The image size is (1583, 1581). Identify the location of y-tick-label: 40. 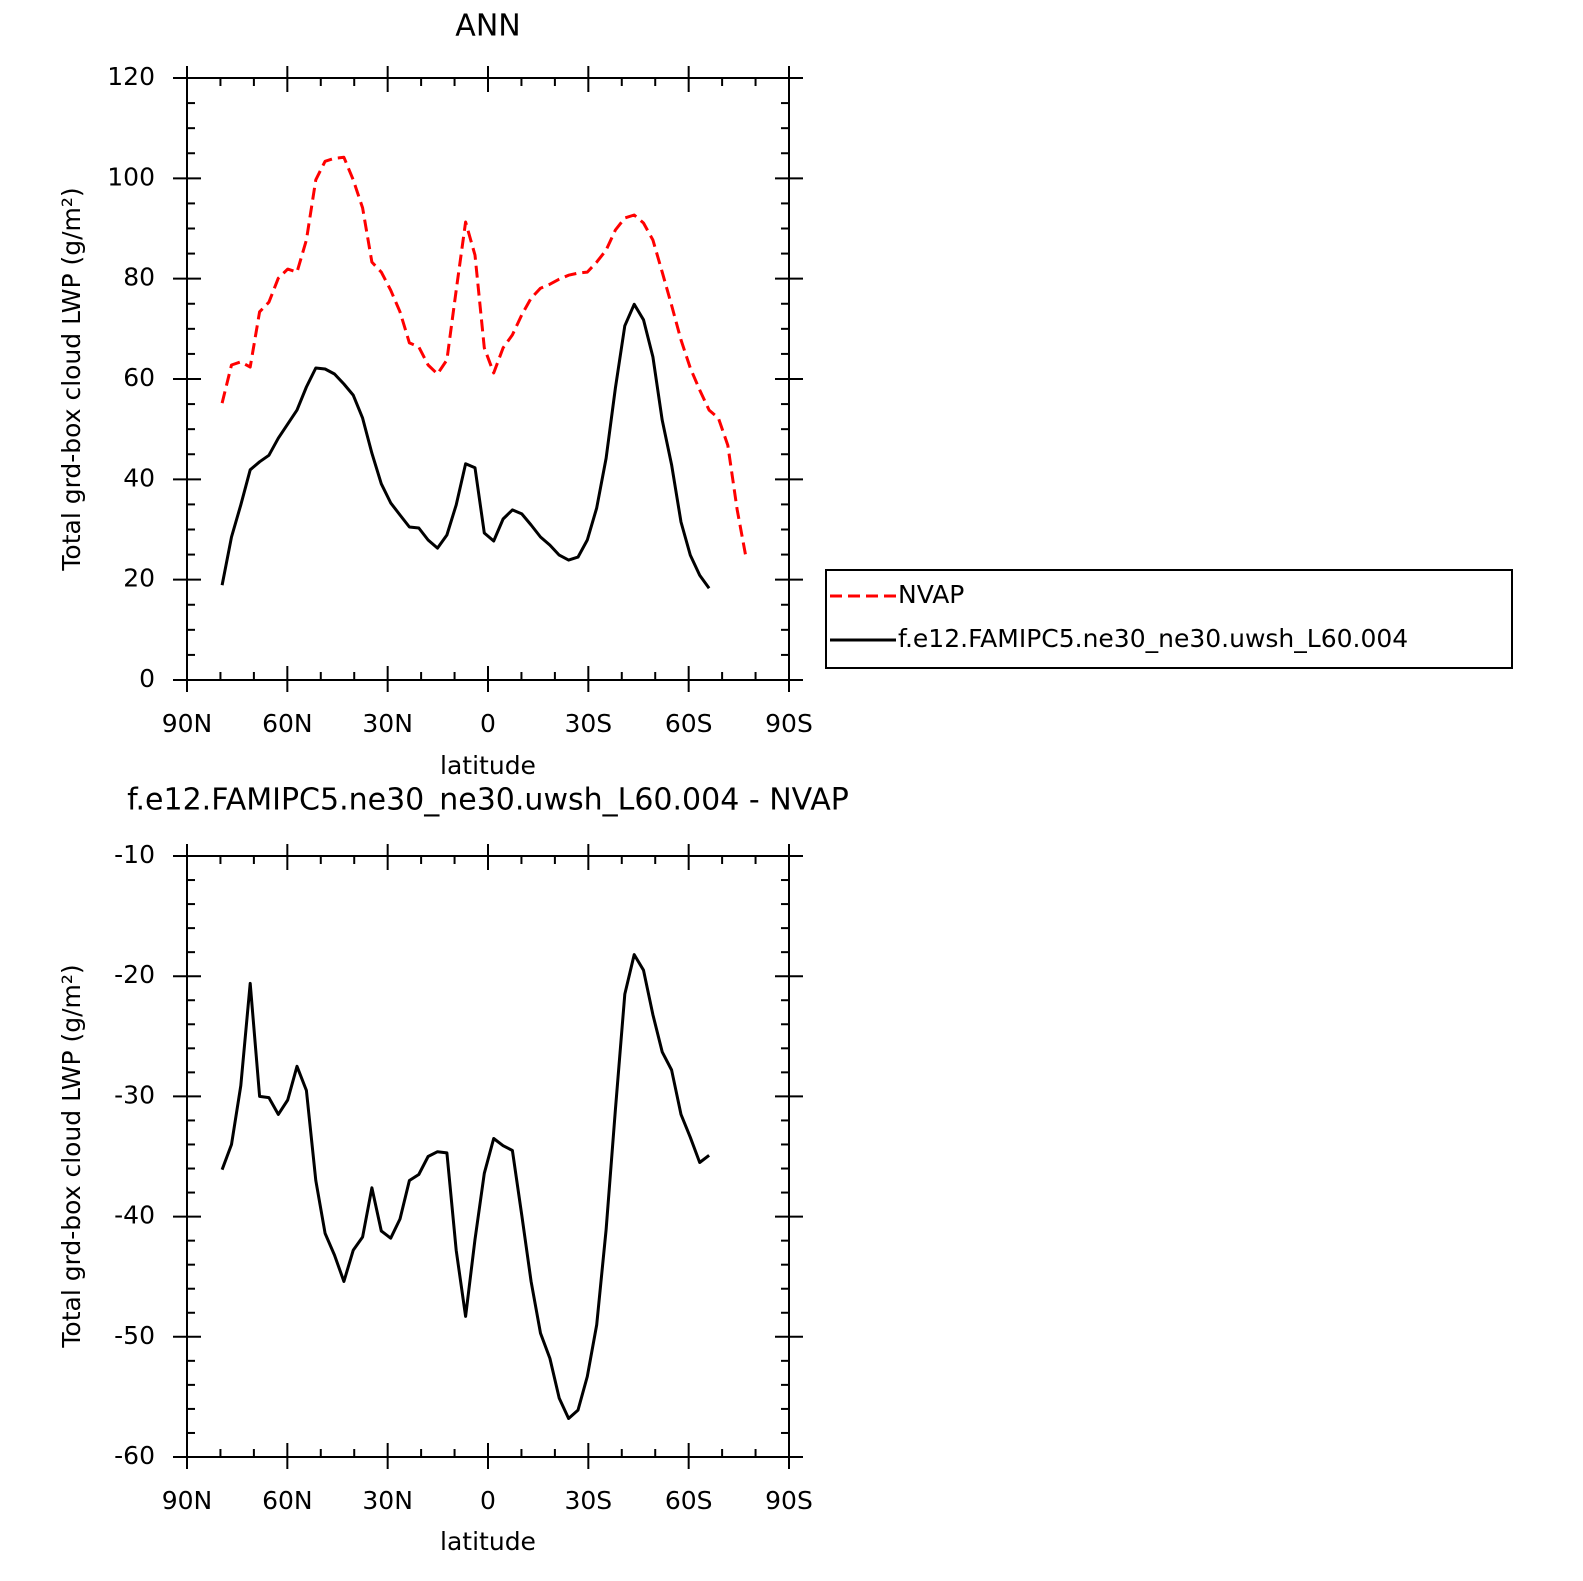
(139, 477).